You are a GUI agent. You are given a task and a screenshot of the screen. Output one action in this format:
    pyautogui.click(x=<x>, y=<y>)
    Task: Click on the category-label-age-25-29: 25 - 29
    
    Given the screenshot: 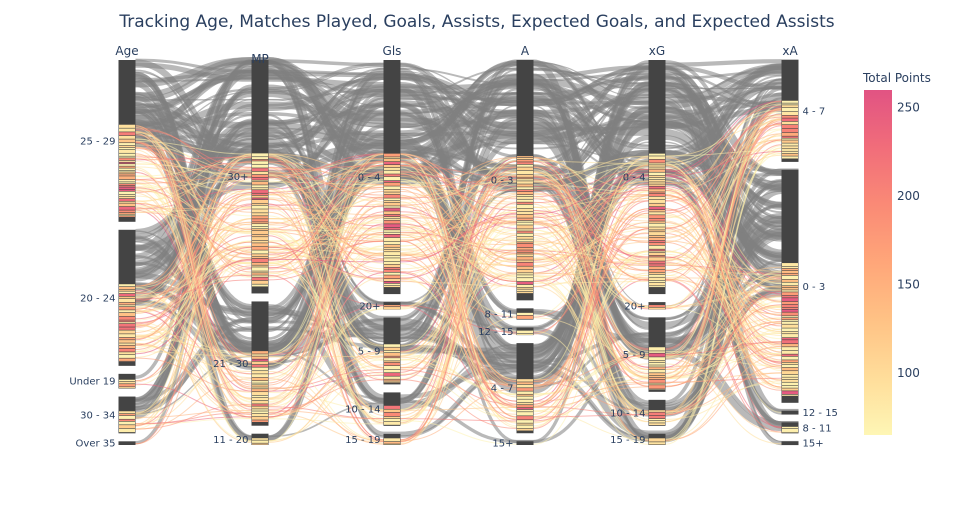 What is the action you would take?
    pyautogui.click(x=97, y=141)
    